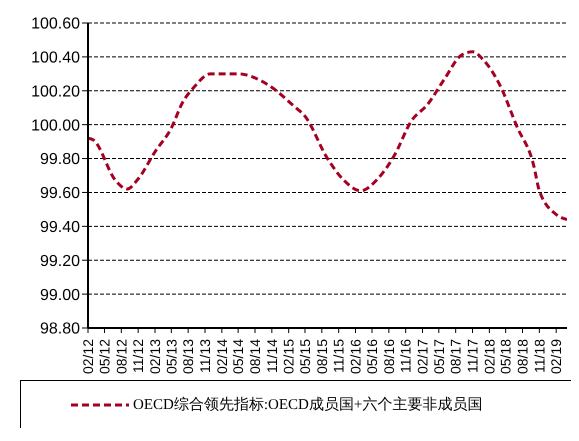 Image resolution: width=579 pixels, height=441 pixels. I want to click on x-tick-label: 08/14, so click(254, 356).